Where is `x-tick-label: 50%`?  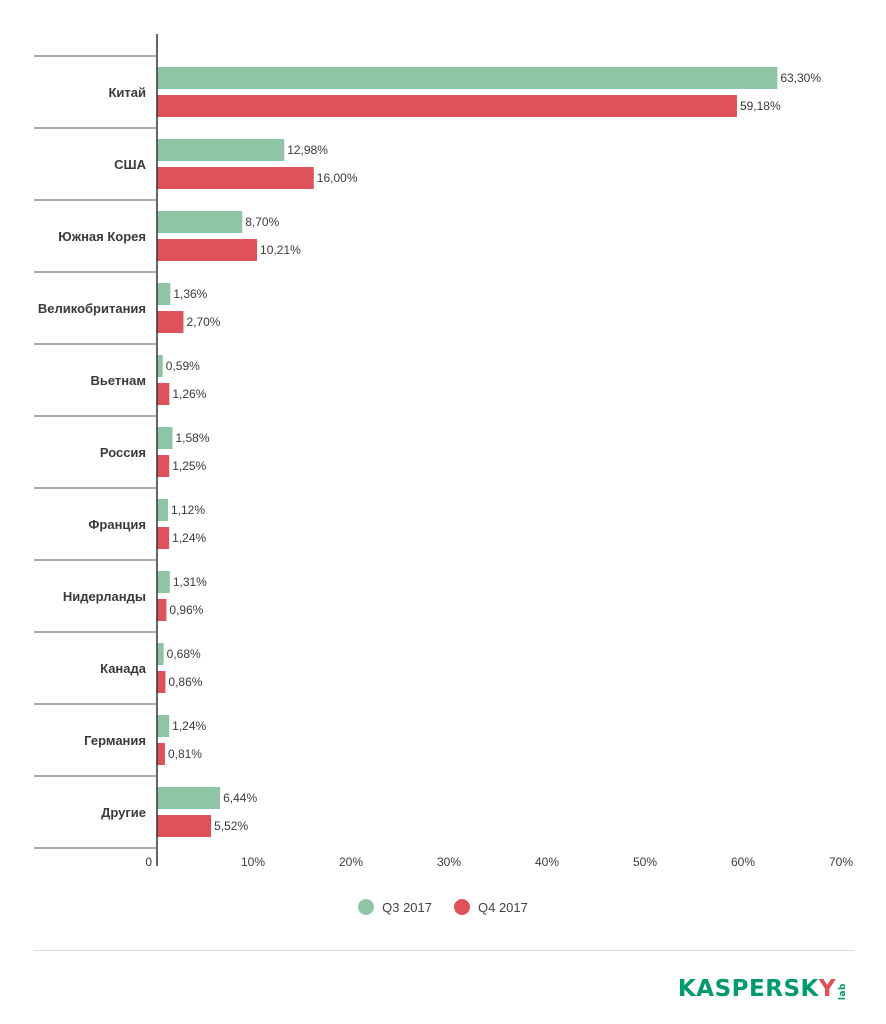 x-tick-label: 50% is located at coordinates (645, 862).